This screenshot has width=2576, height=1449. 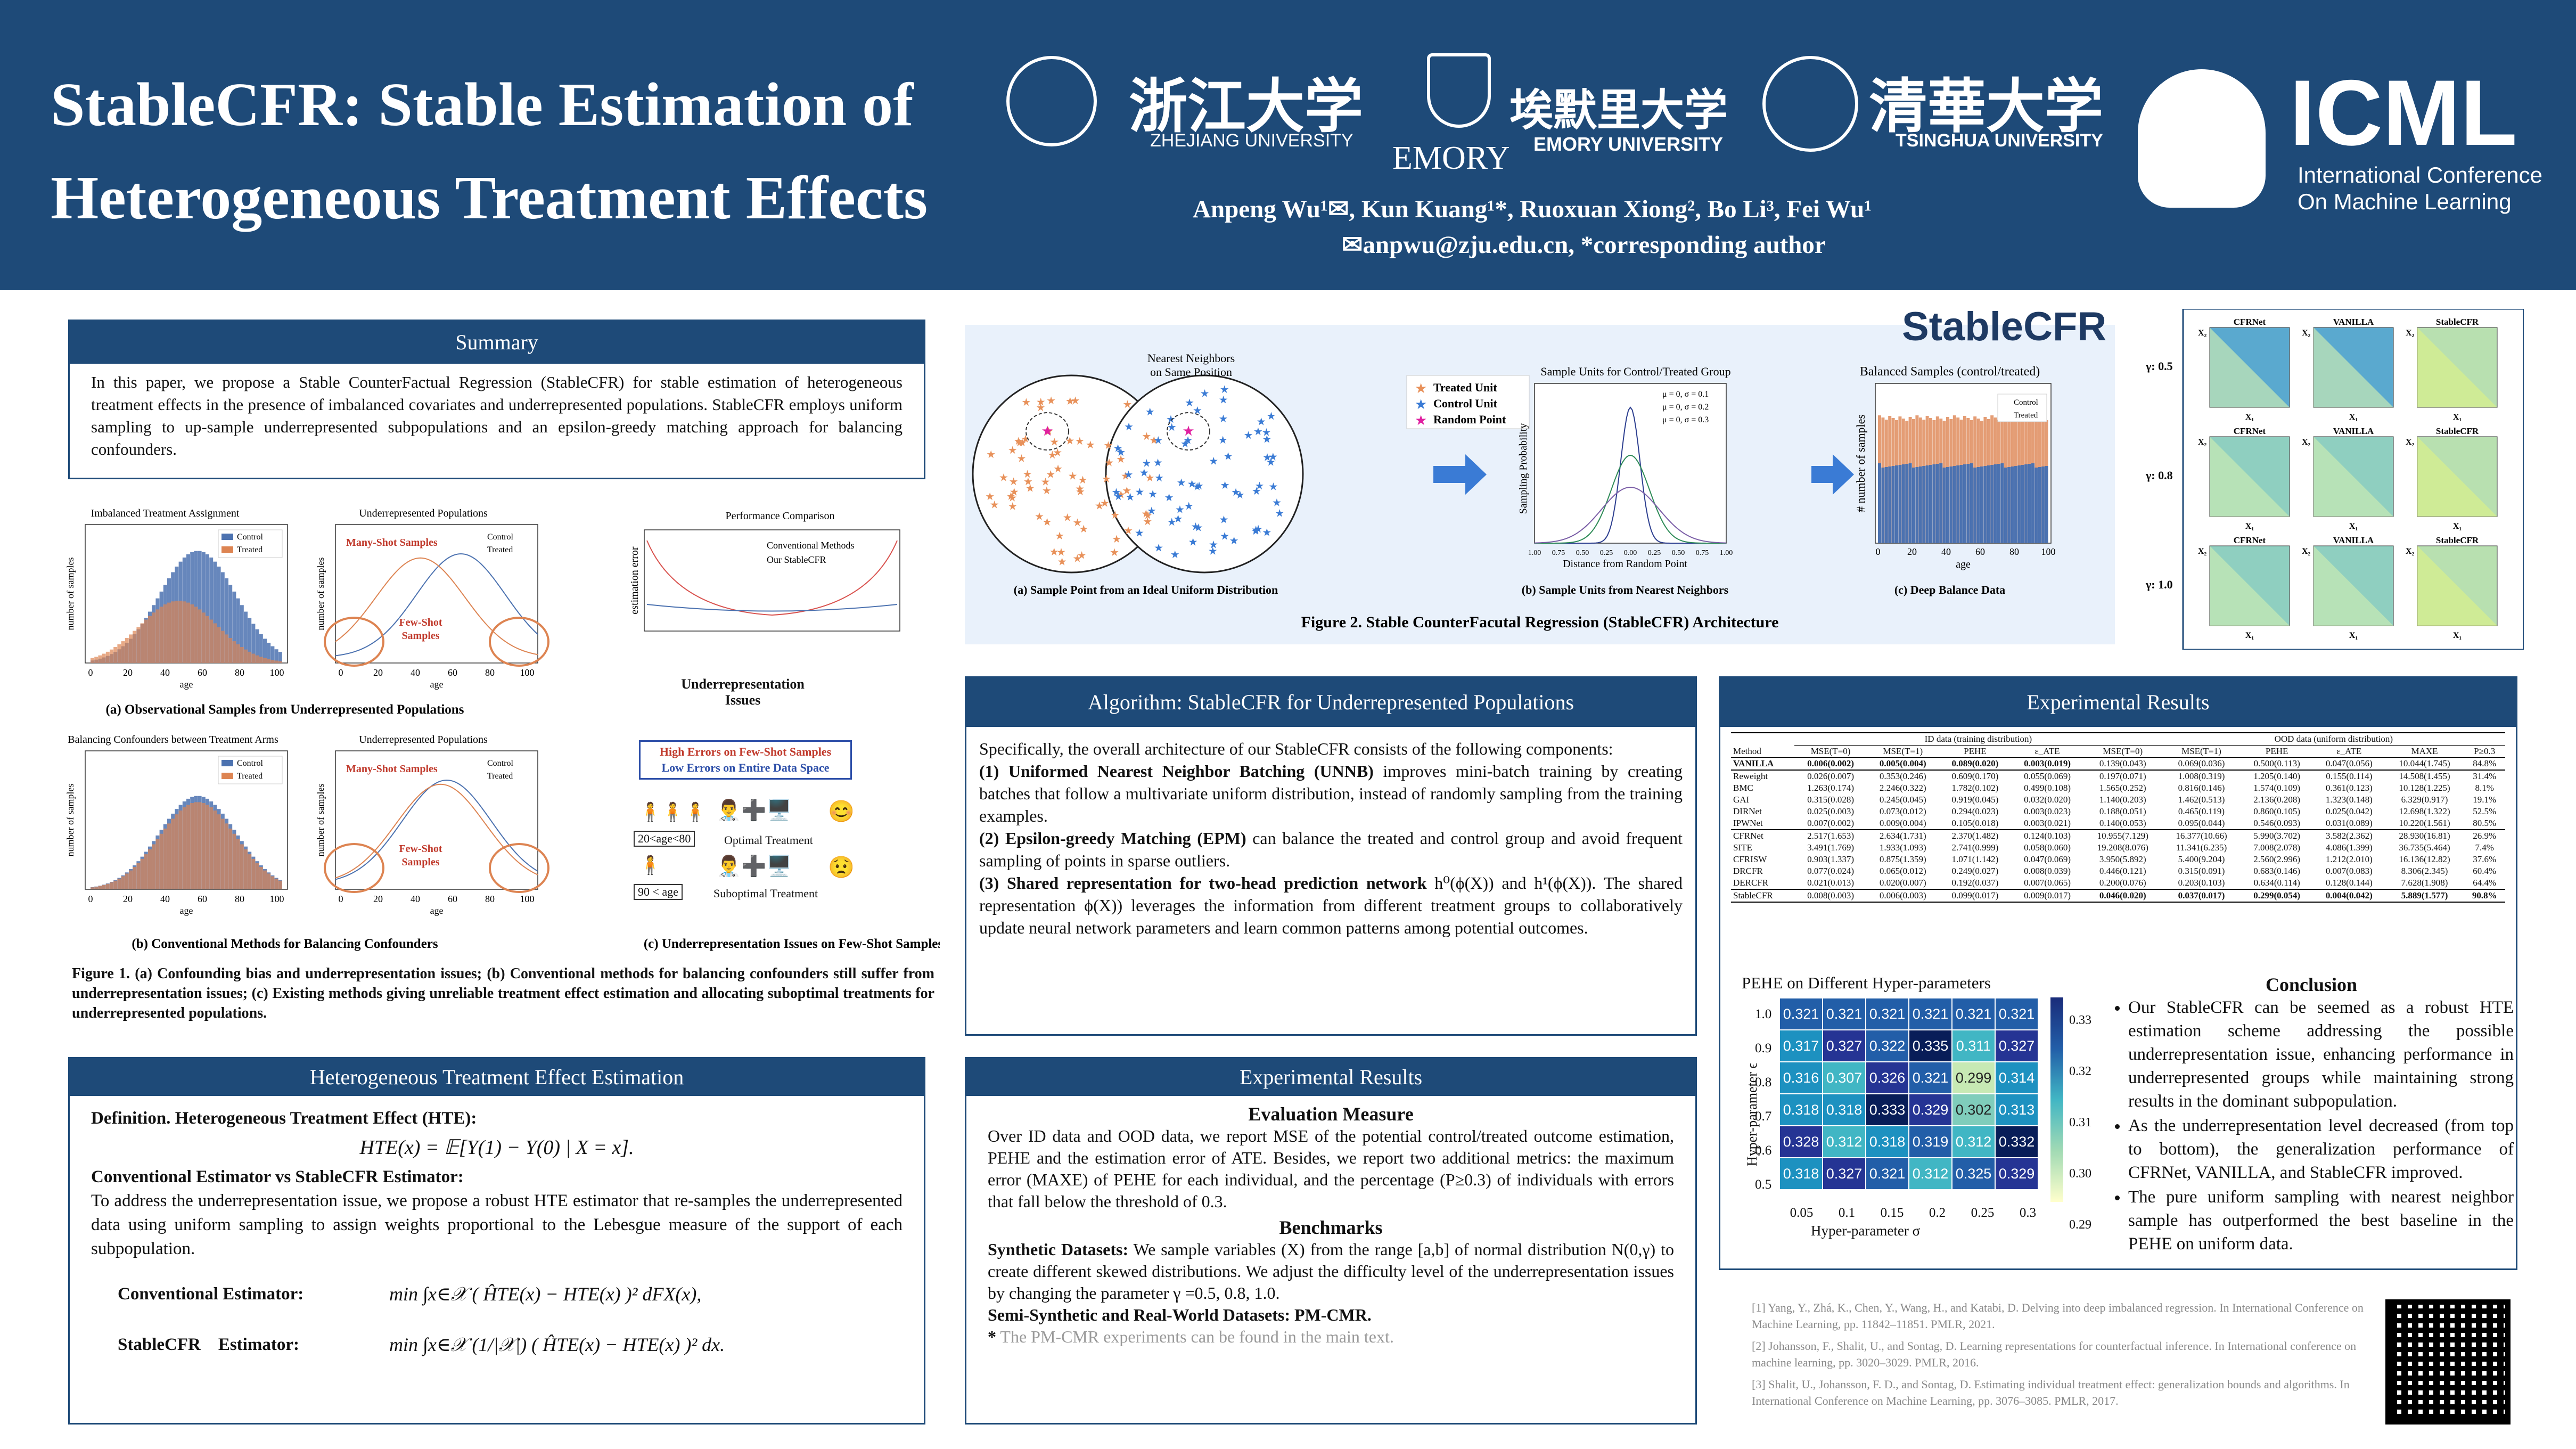 I want to click on table-cell: 0.007(0.083), so click(x=2349, y=871).